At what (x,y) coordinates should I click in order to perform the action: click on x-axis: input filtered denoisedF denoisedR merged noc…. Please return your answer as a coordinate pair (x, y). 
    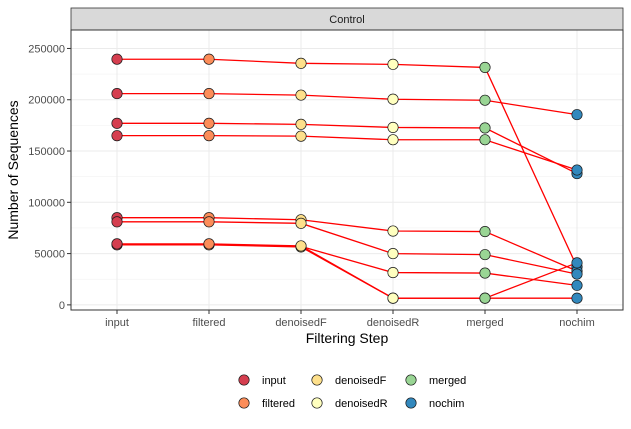
    Looking at the image, I should click on (350, 319).